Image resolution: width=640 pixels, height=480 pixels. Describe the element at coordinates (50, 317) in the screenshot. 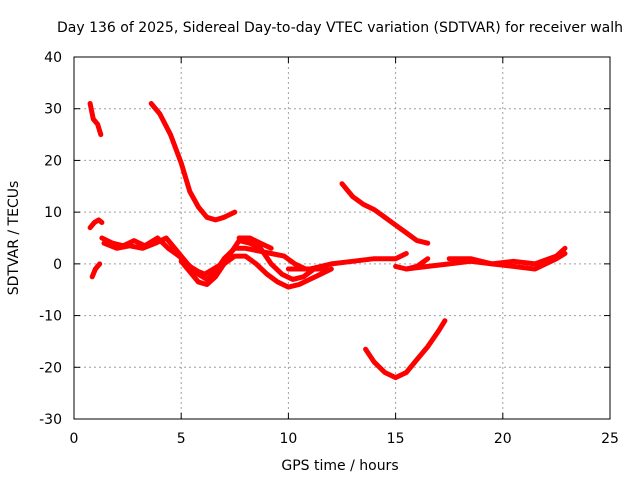

I see `y-tick-label: -10` at that location.